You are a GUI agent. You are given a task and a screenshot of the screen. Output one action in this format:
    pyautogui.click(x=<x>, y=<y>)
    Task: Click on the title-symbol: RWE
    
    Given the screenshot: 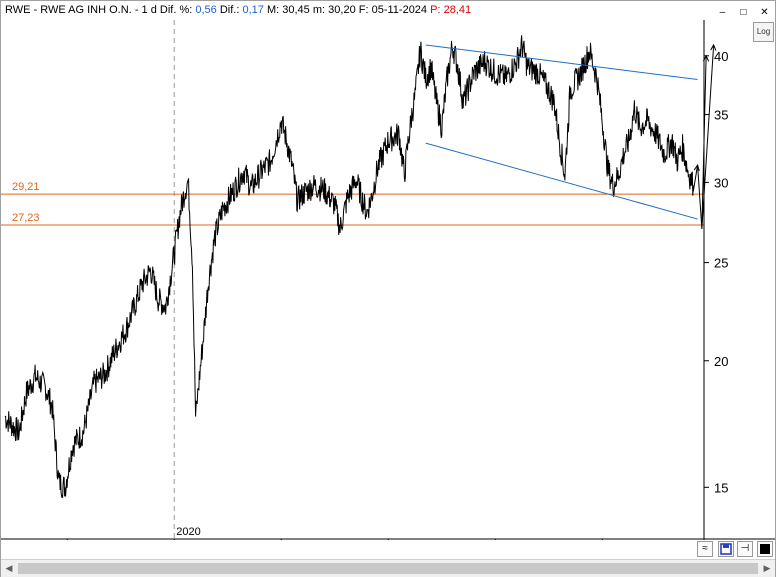 What is the action you would take?
    pyautogui.click(x=18, y=10)
    